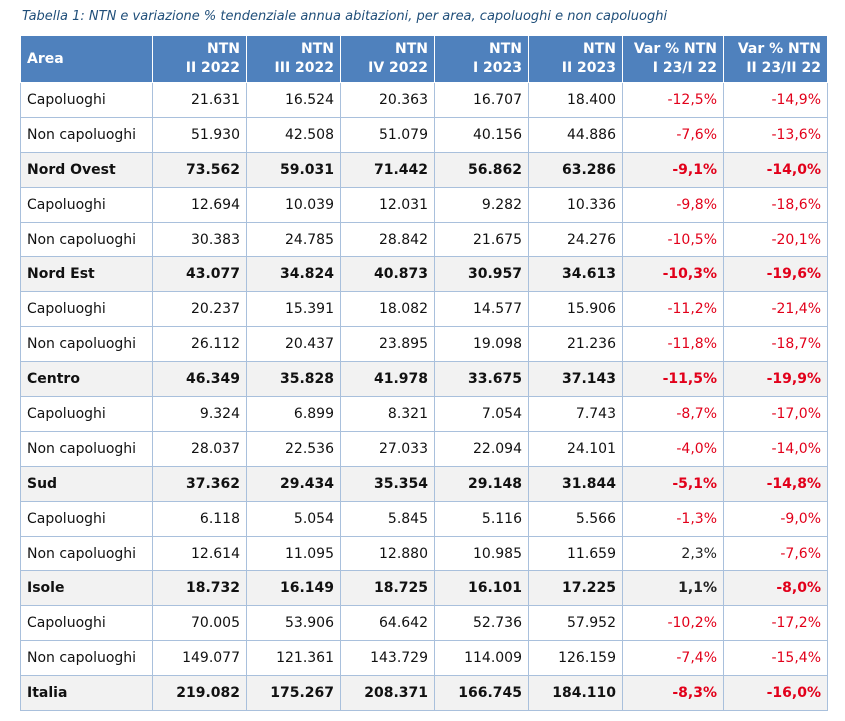 The width and height of the screenshot is (845, 721). I want to click on variation-cell: -18,6%, so click(775, 204).